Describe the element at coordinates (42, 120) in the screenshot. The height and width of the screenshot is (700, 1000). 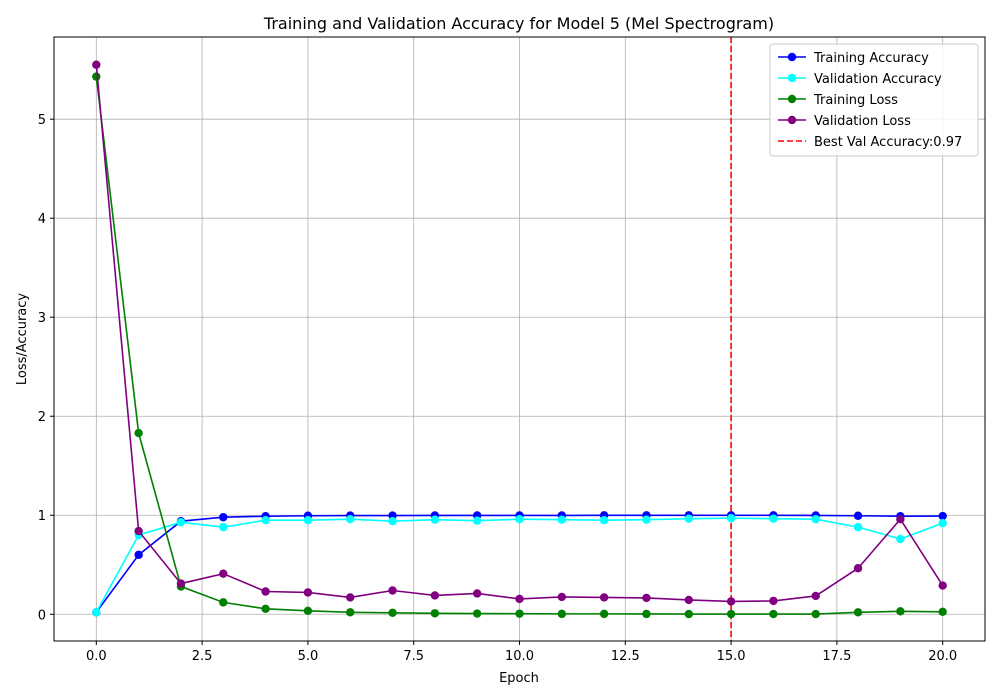
I see `y-tick-label: 5` at that location.